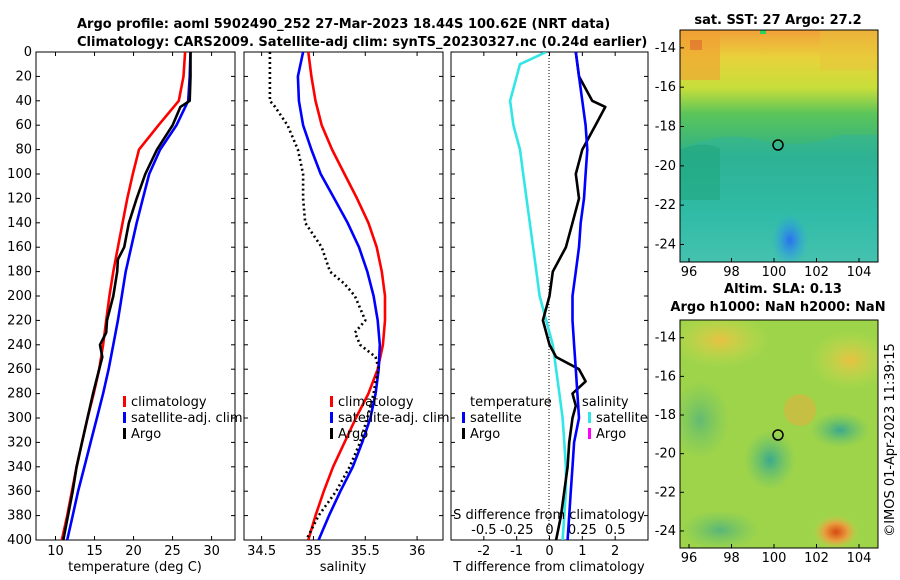 Image resolution: width=900 pixels, height=580 pixels. What do you see at coordinates (783, 289) in the screenshot?
I see `sla-map-title1: Altim. SLA: 0.13` at bounding box center [783, 289].